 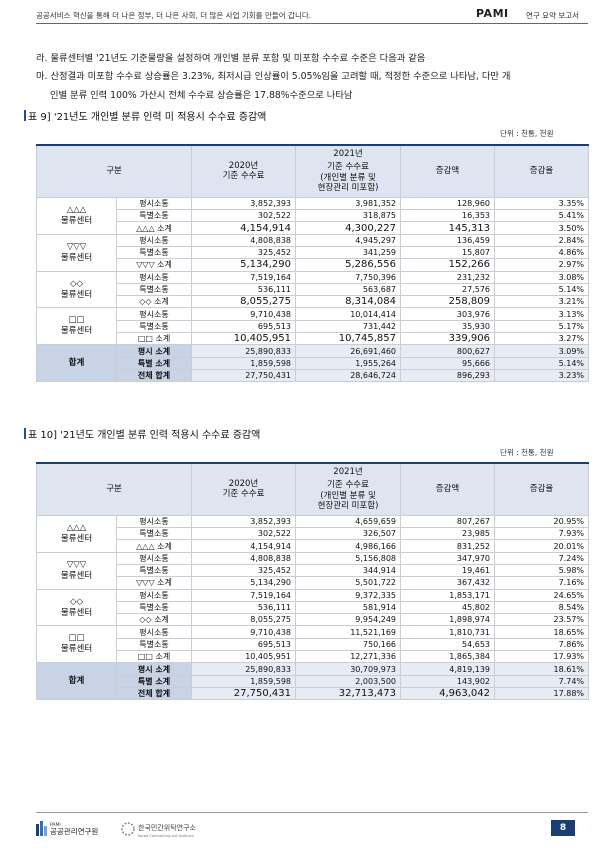 I want to click on value-2021: 4,659,659, so click(x=348, y=521).